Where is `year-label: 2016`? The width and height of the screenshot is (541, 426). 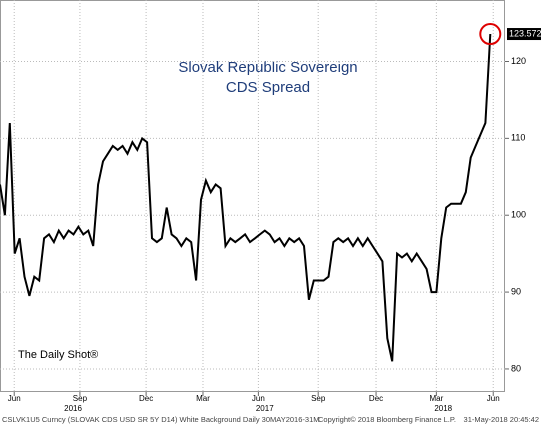 year-label: 2016 is located at coordinates (73, 408).